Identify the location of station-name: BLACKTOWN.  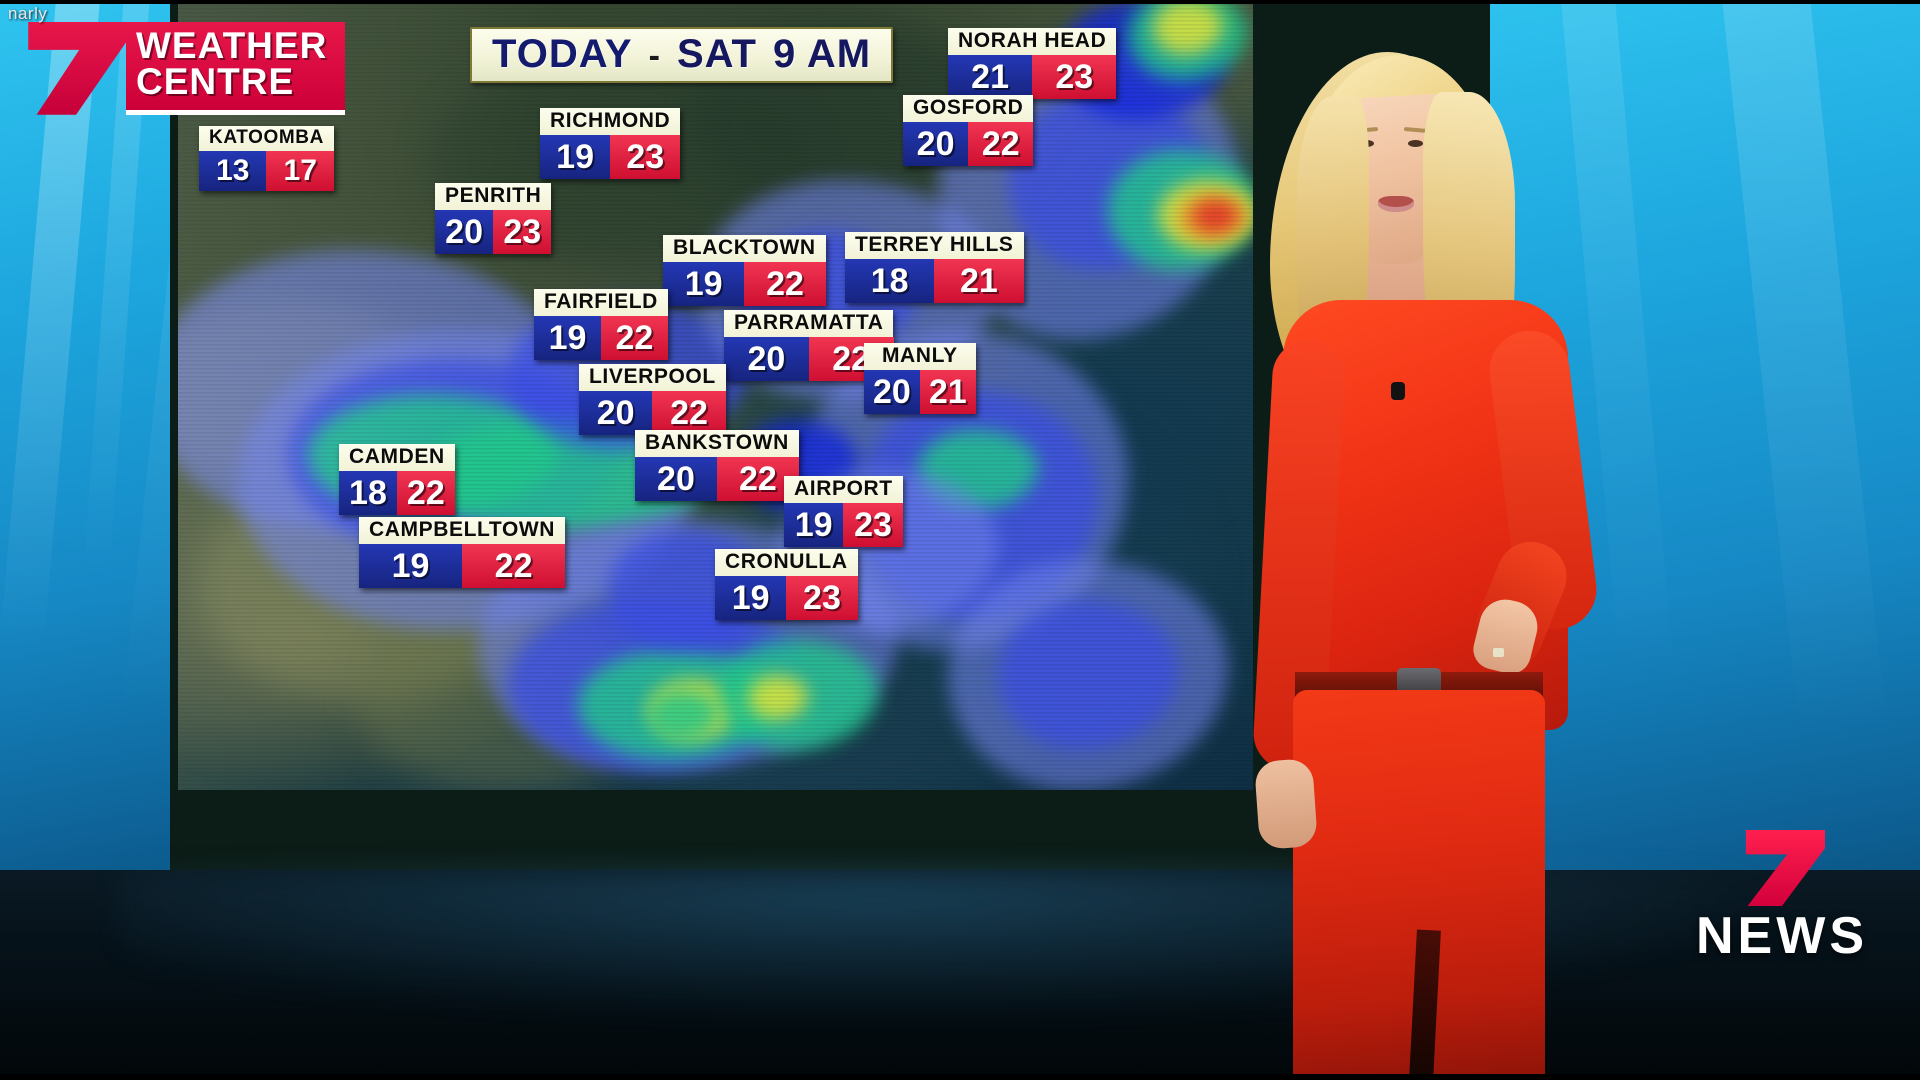
(744, 249).